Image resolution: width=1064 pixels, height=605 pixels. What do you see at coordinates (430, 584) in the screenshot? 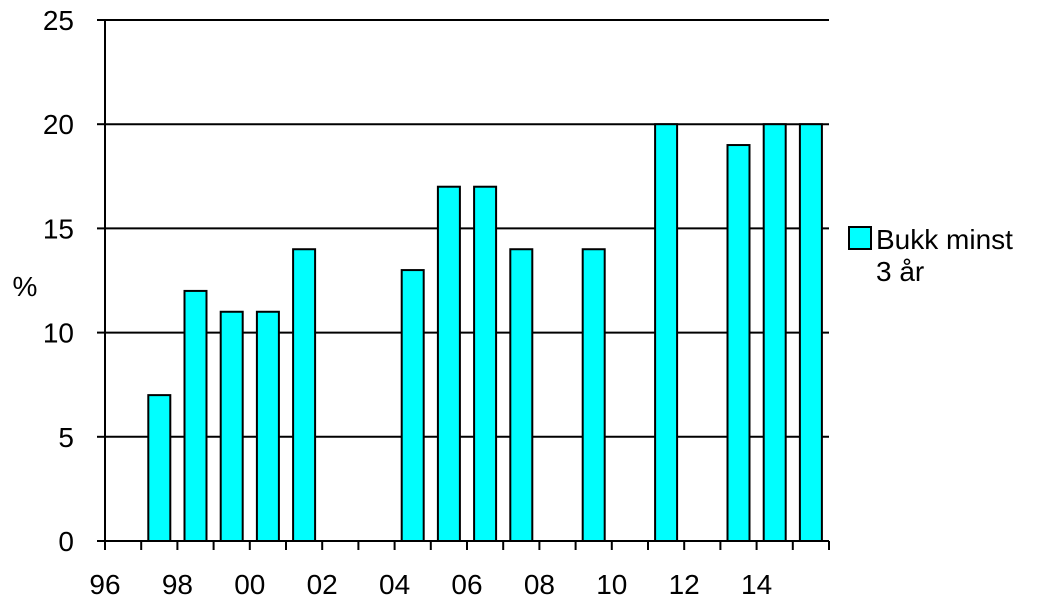
I see `x-tick-labels: 96 98 00 02 04 06 08 10 12 14` at bounding box center [430, 584].